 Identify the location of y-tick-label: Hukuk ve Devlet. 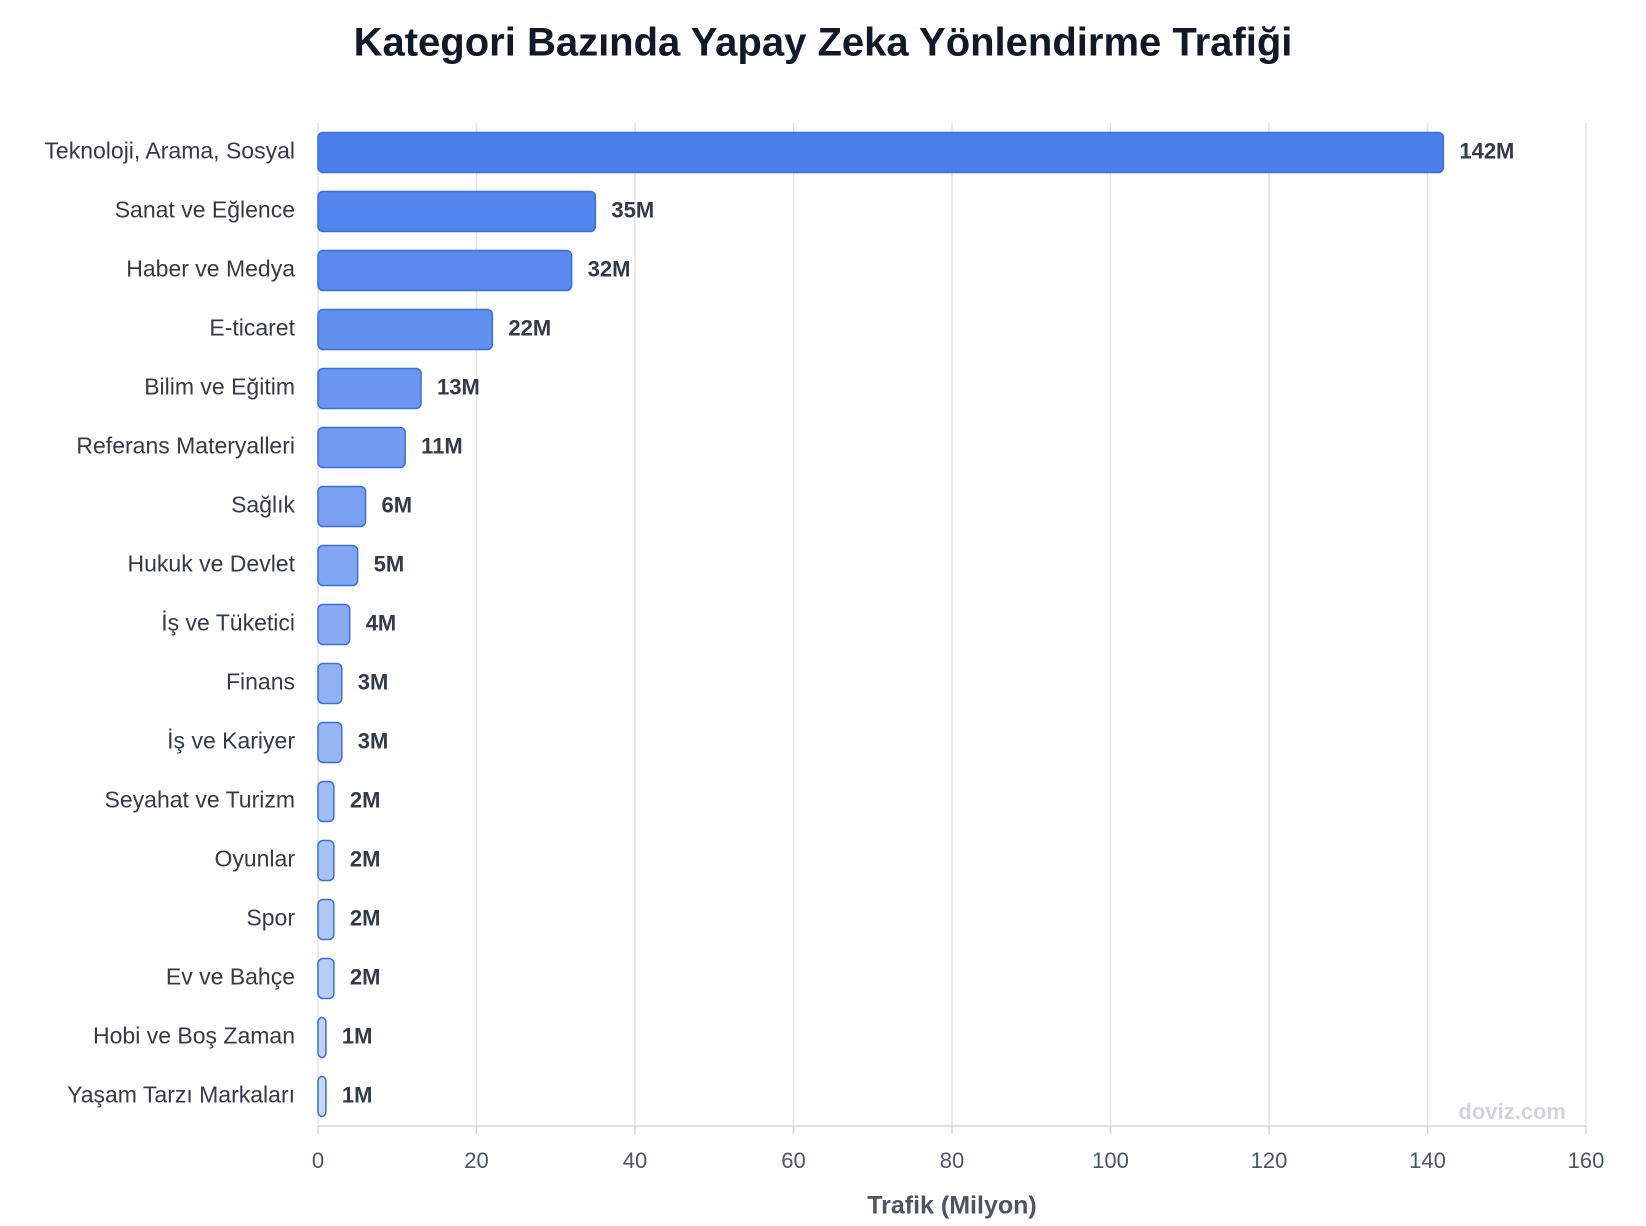
(212, 564).